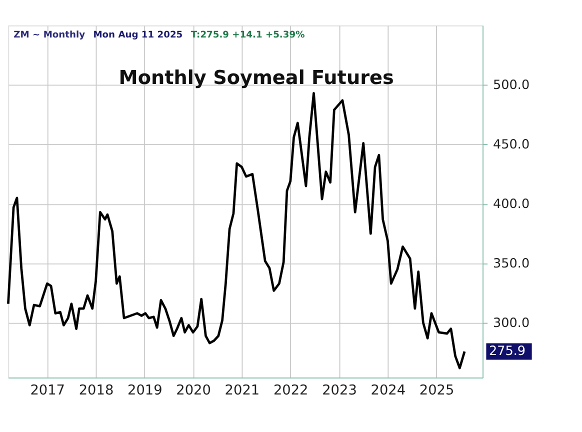 Image resolution: width=582 pixels, height=432 pixels. I want to click on y-tick-label: 400.0, so click(511, 204).